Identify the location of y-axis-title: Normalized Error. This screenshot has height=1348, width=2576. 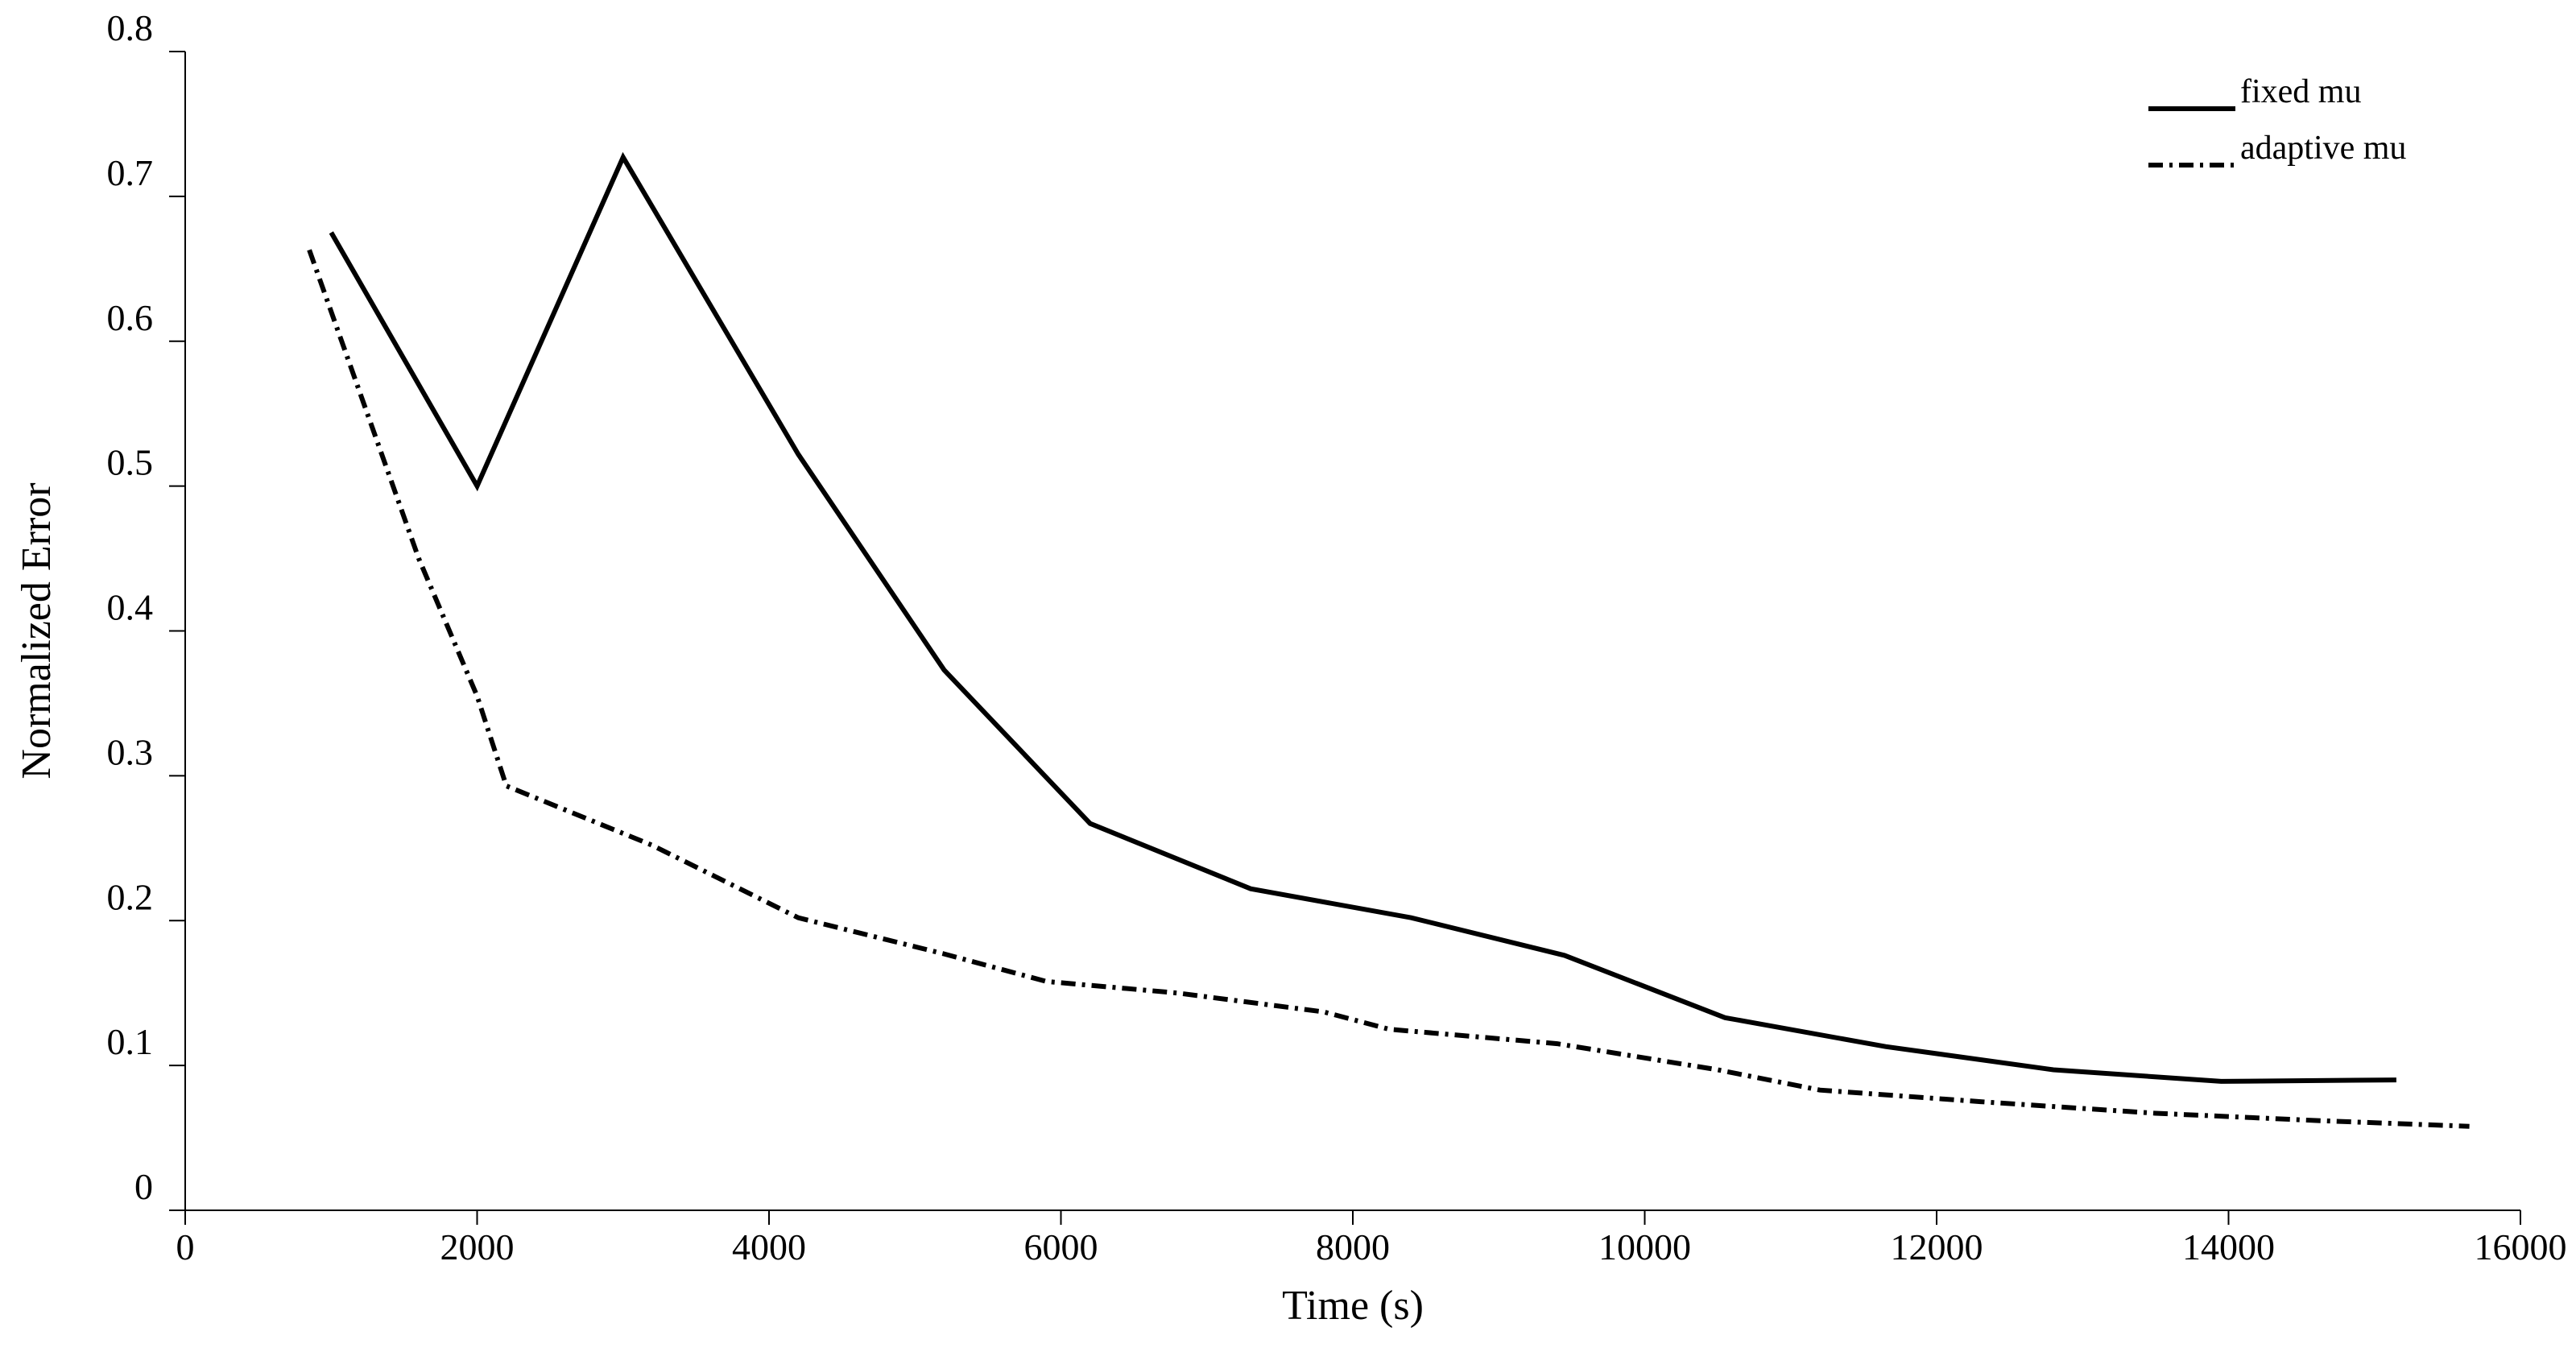
(37, 631).